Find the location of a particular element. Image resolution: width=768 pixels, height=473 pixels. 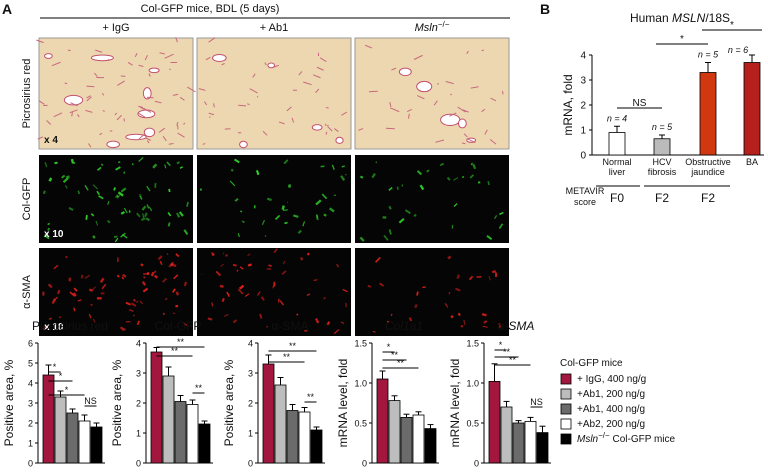

legend-label: +Ab1, 200 ng/g is located at coordinates (611, 394).